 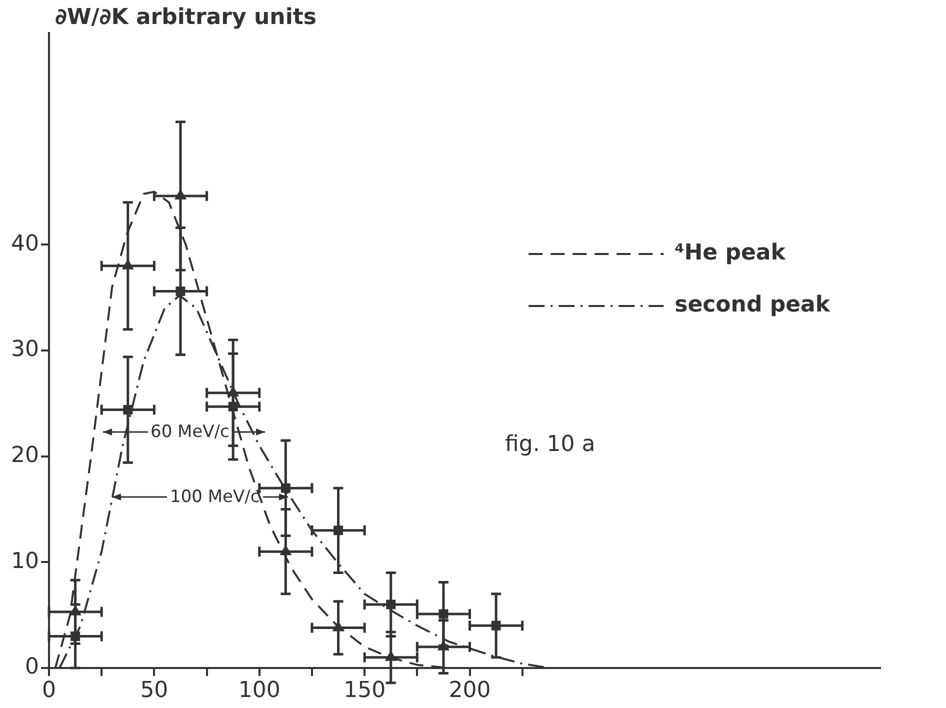 I want to click on annotation: 100 MeV/c, so click(x=215, y=496).